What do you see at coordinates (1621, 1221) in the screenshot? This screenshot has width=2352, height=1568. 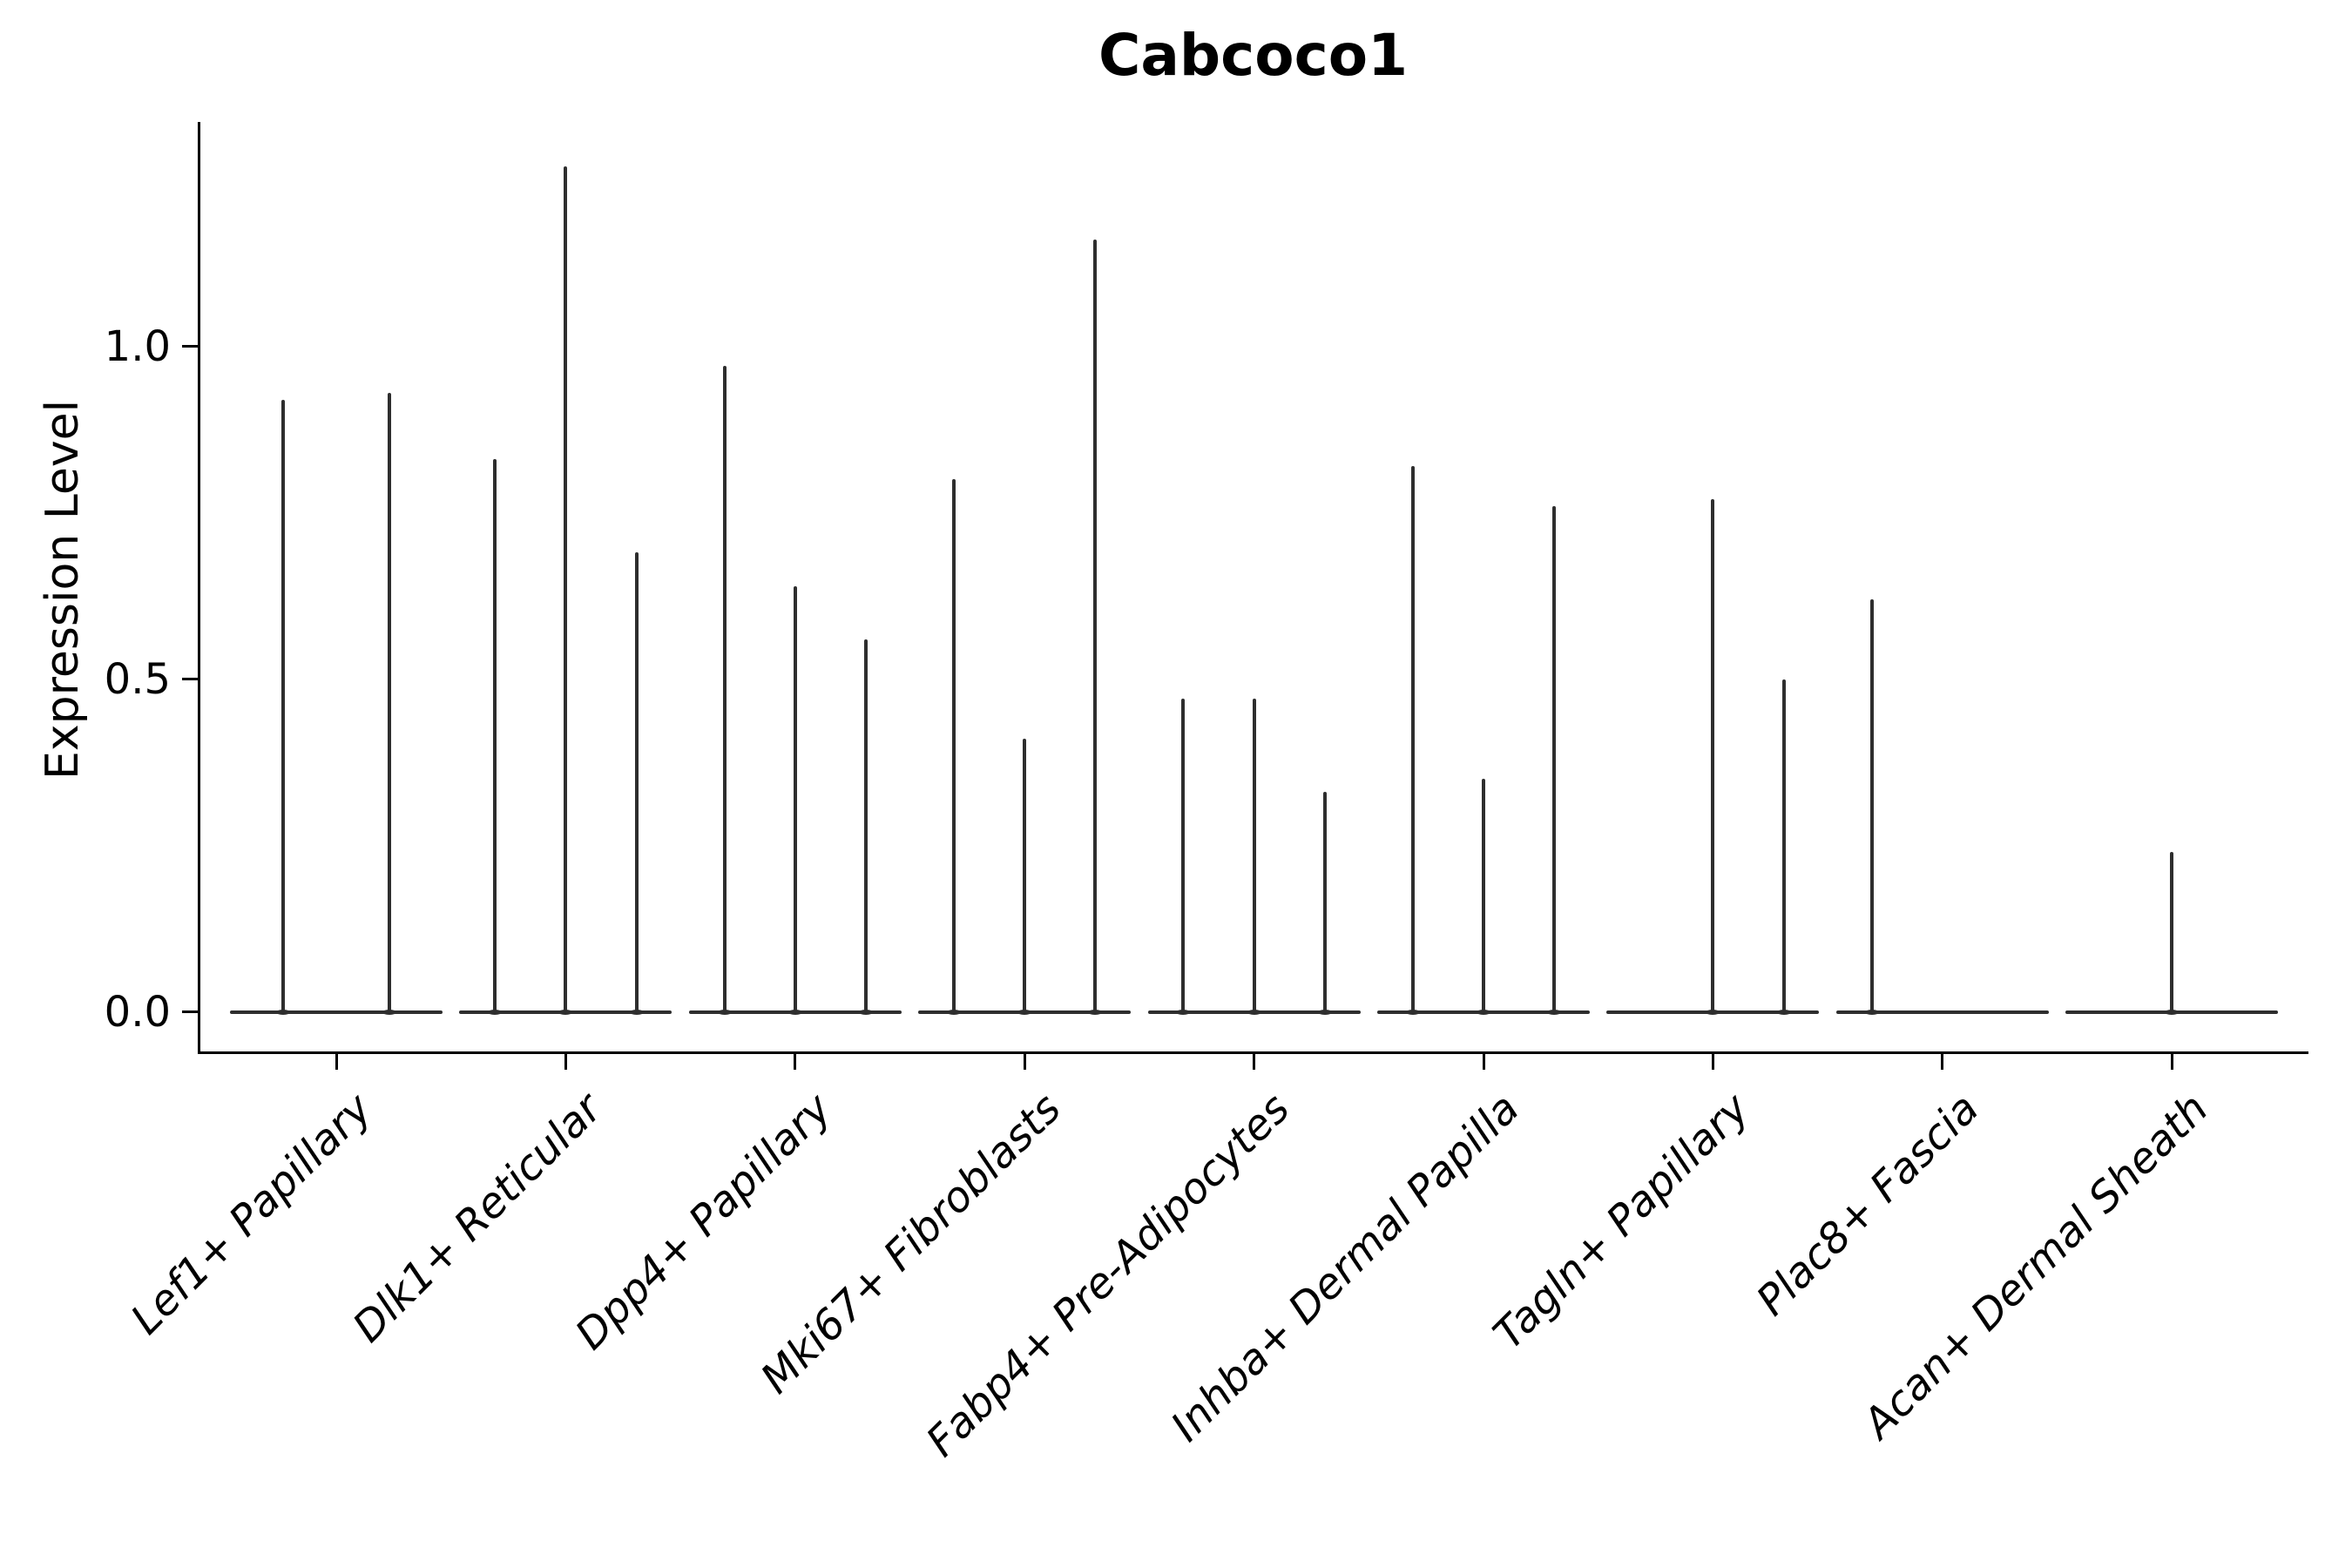 I see `x-tick-label: Tagln+ Papillary` at bounding box center [1621, 1221].